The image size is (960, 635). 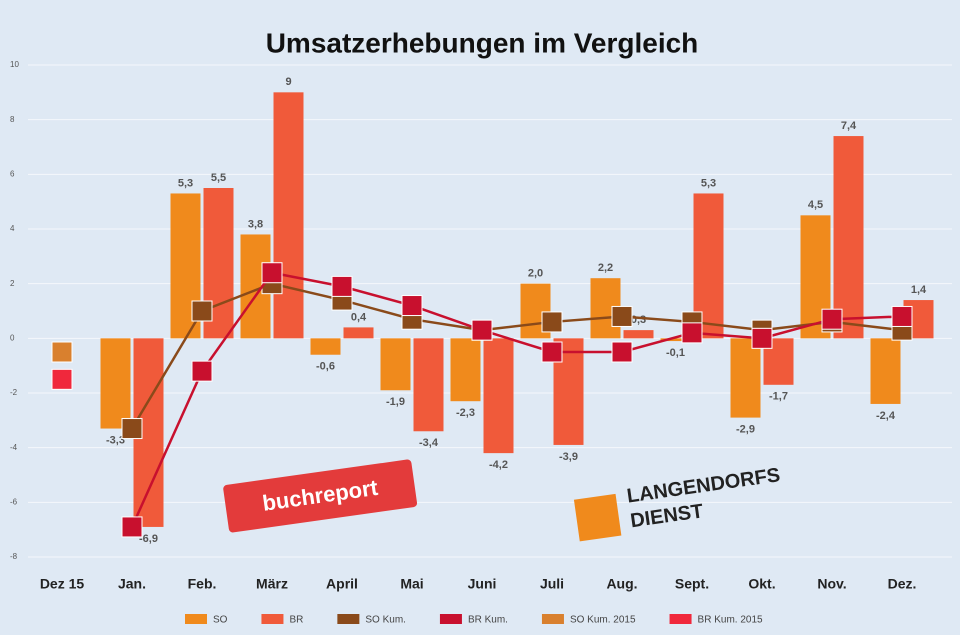 What do you see at coordinates (482, 584) in the screenshot?
I see `x-tick-label: Juni` at bounding box center [482, 584].